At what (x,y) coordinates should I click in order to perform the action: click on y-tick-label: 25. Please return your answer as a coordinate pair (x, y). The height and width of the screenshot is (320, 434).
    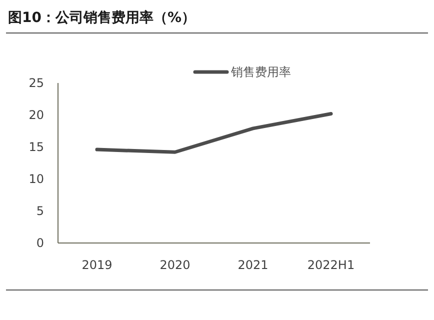
    Looking at the image, I should click on (36, 83).